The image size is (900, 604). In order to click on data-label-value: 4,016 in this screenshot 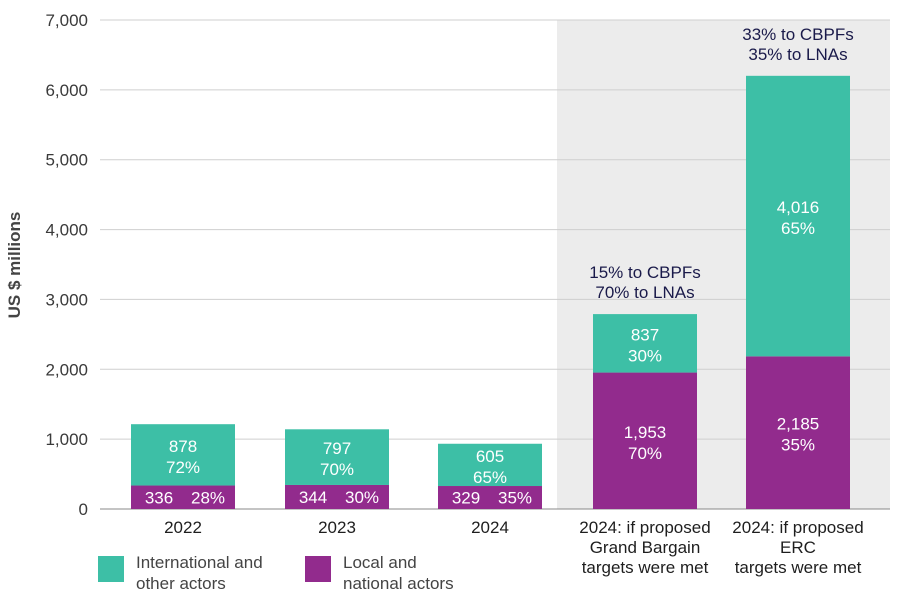, I will do `click(798, 207)`.